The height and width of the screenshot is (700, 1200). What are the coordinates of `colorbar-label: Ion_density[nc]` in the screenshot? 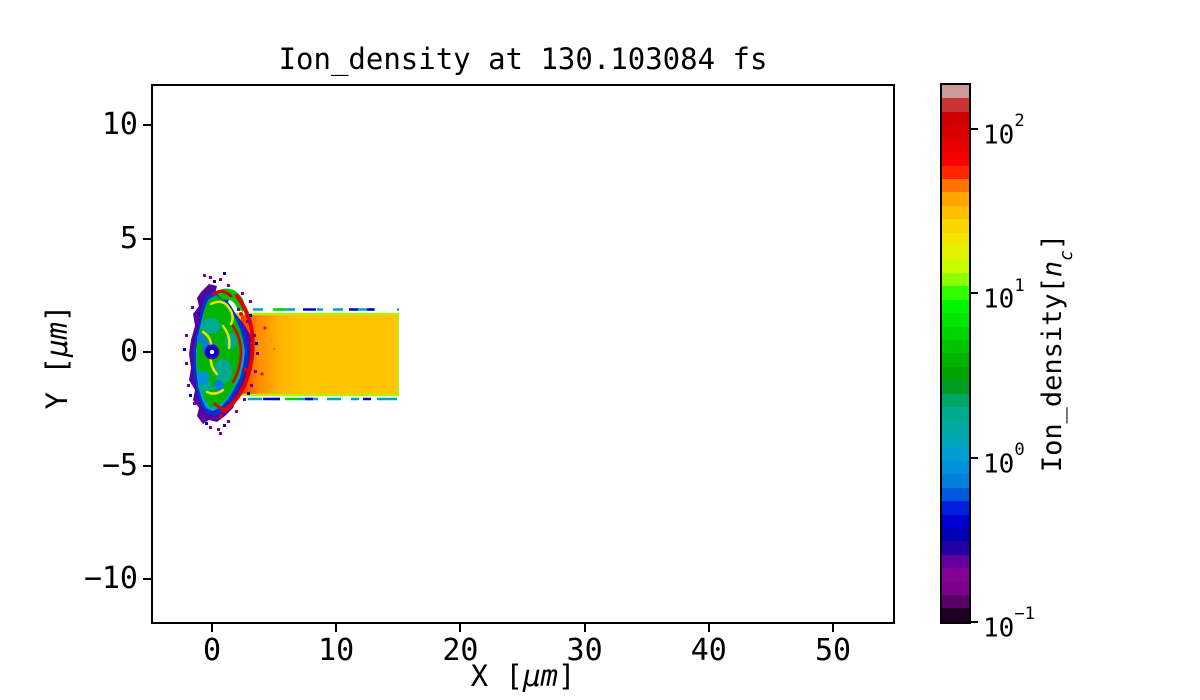 It's located at (1057, 353).